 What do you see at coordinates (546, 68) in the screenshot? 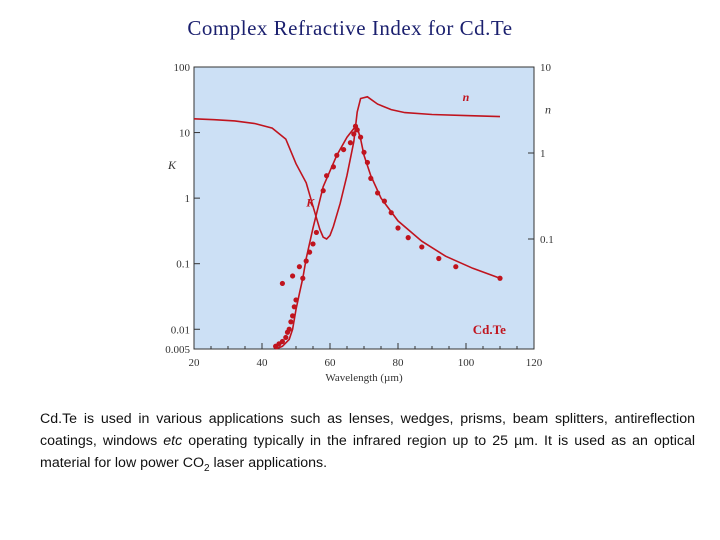
I see `y-right-tick-label: 10` at bounding box center [546, 68].